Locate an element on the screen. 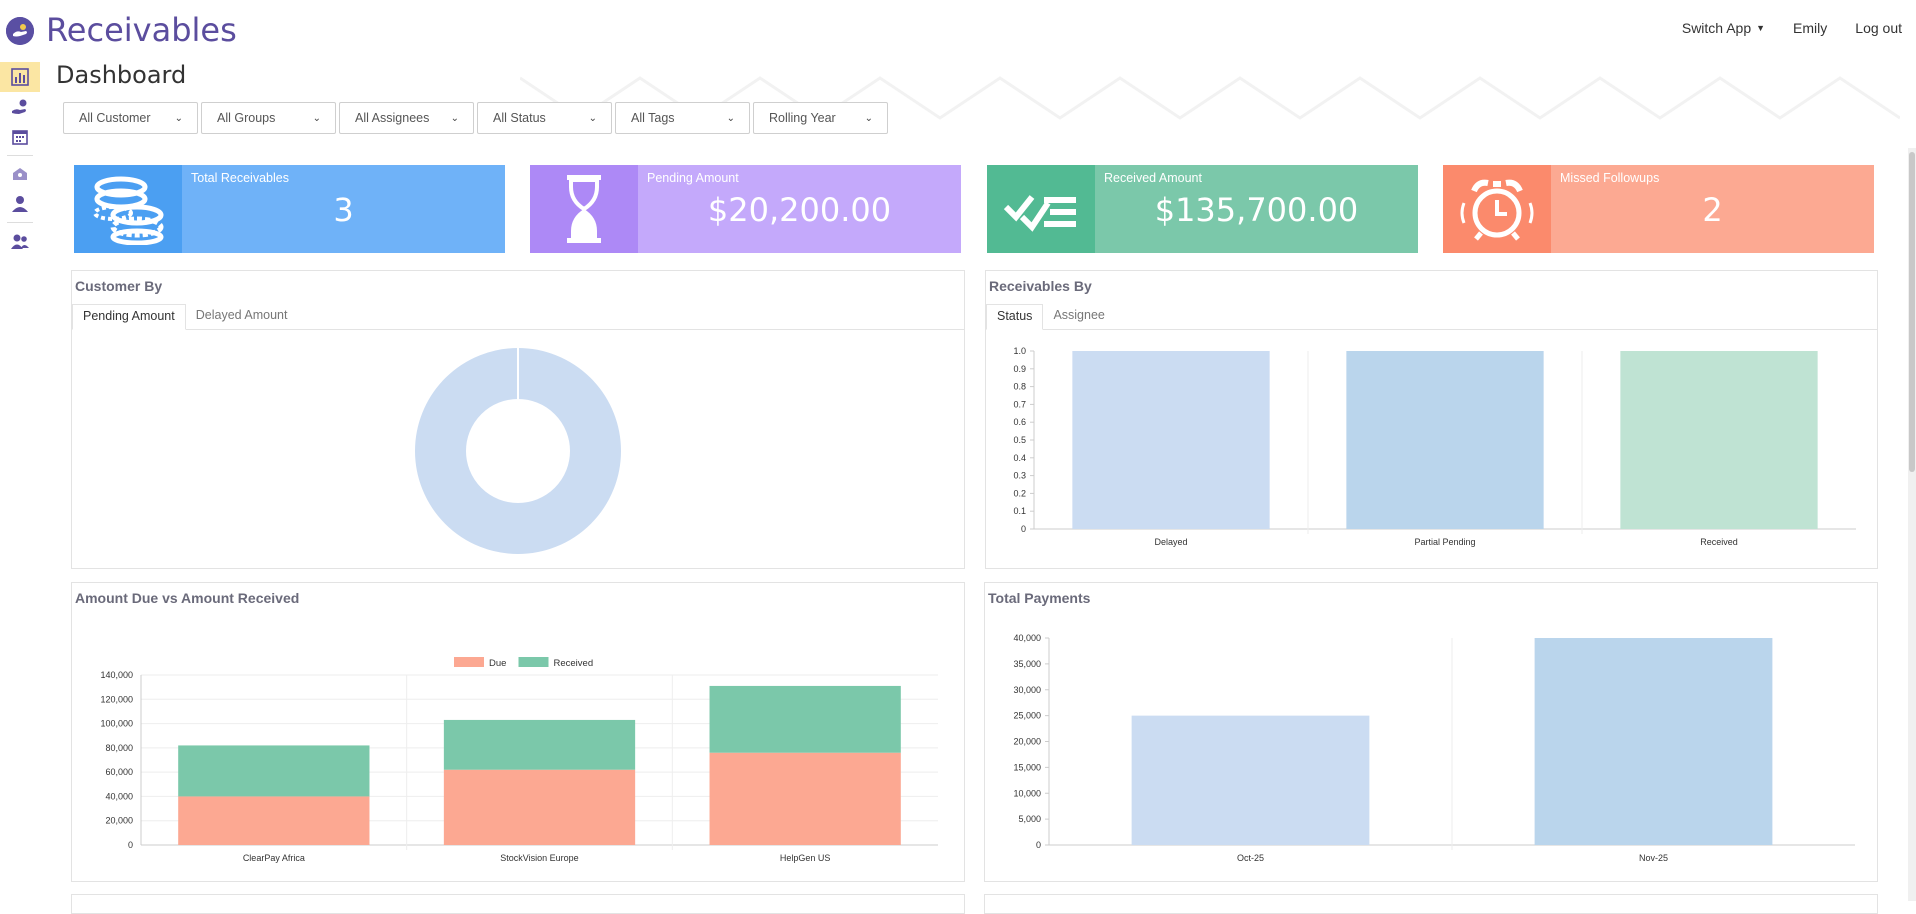 The height and width of the screenshot is (914, 1916). card-body: Missed Followups 2 is located at coordinates (1712, 209).